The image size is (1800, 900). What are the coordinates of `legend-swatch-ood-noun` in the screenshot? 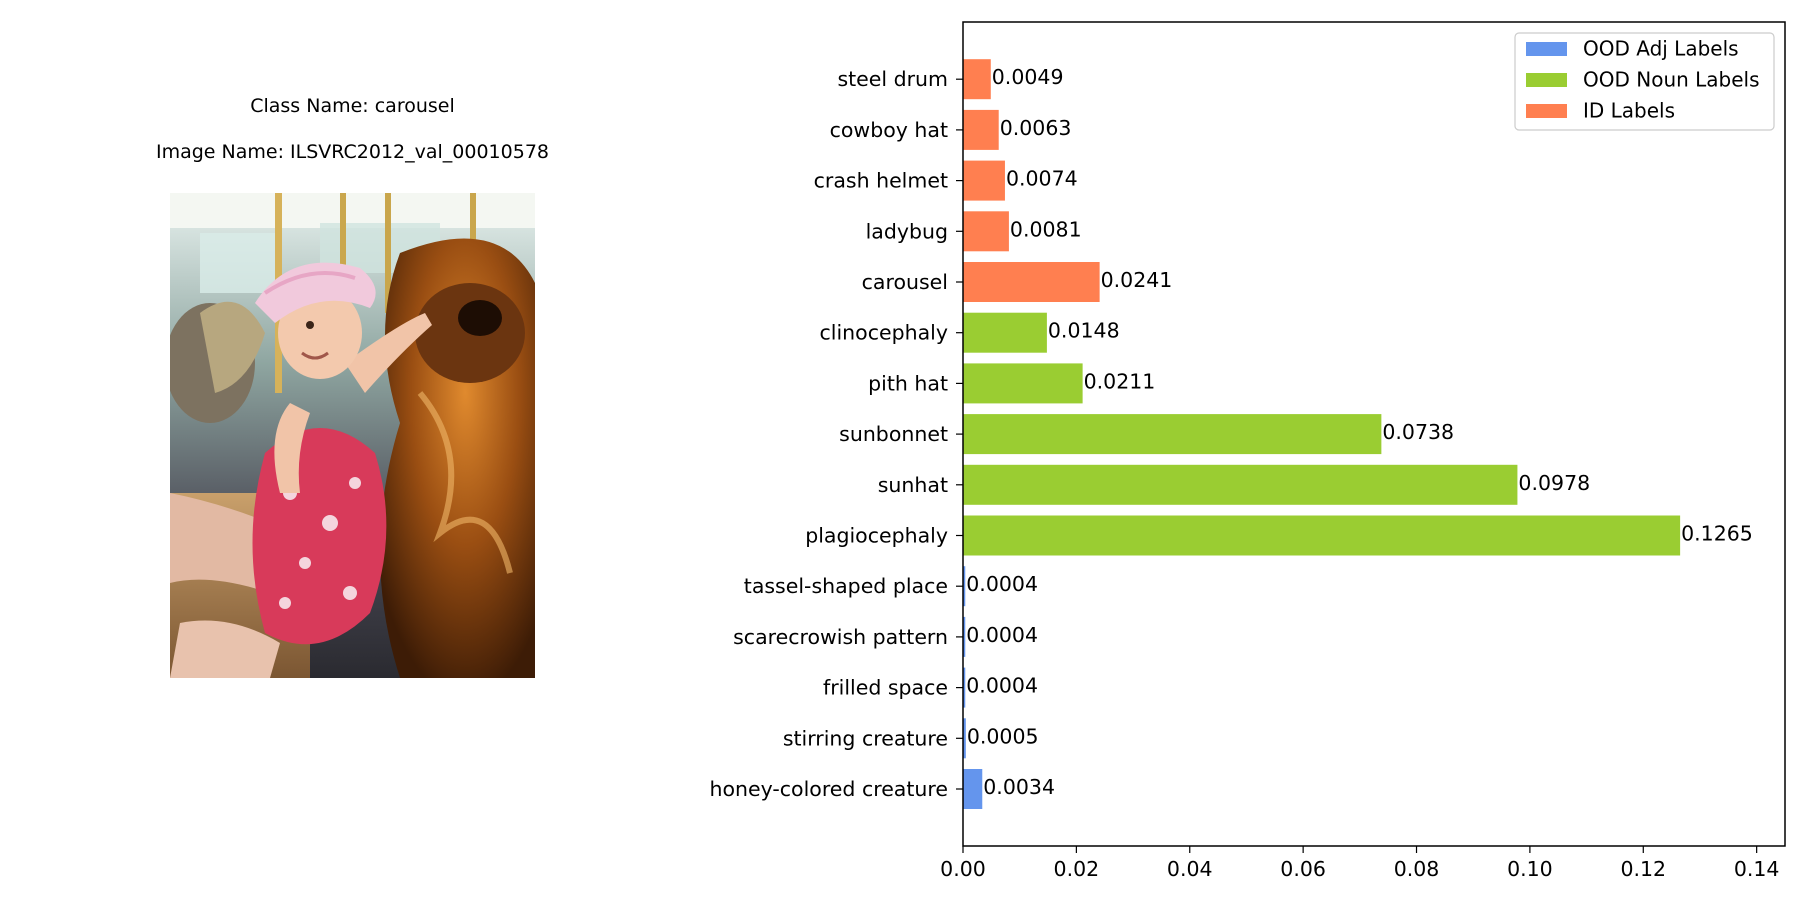 It's located at (1546, 80).